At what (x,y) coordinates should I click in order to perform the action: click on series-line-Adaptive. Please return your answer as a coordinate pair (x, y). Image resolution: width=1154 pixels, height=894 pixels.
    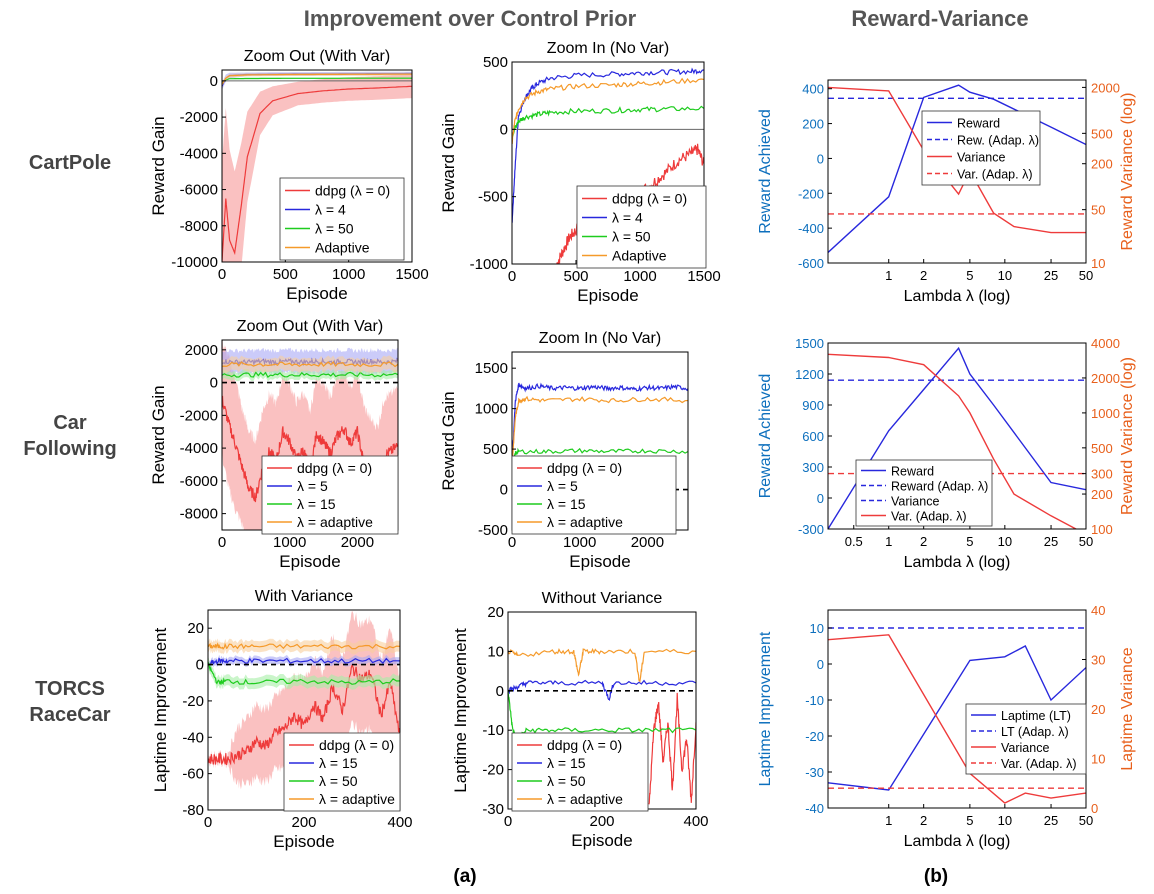
    Looking at the image, I should click on (317, 79).